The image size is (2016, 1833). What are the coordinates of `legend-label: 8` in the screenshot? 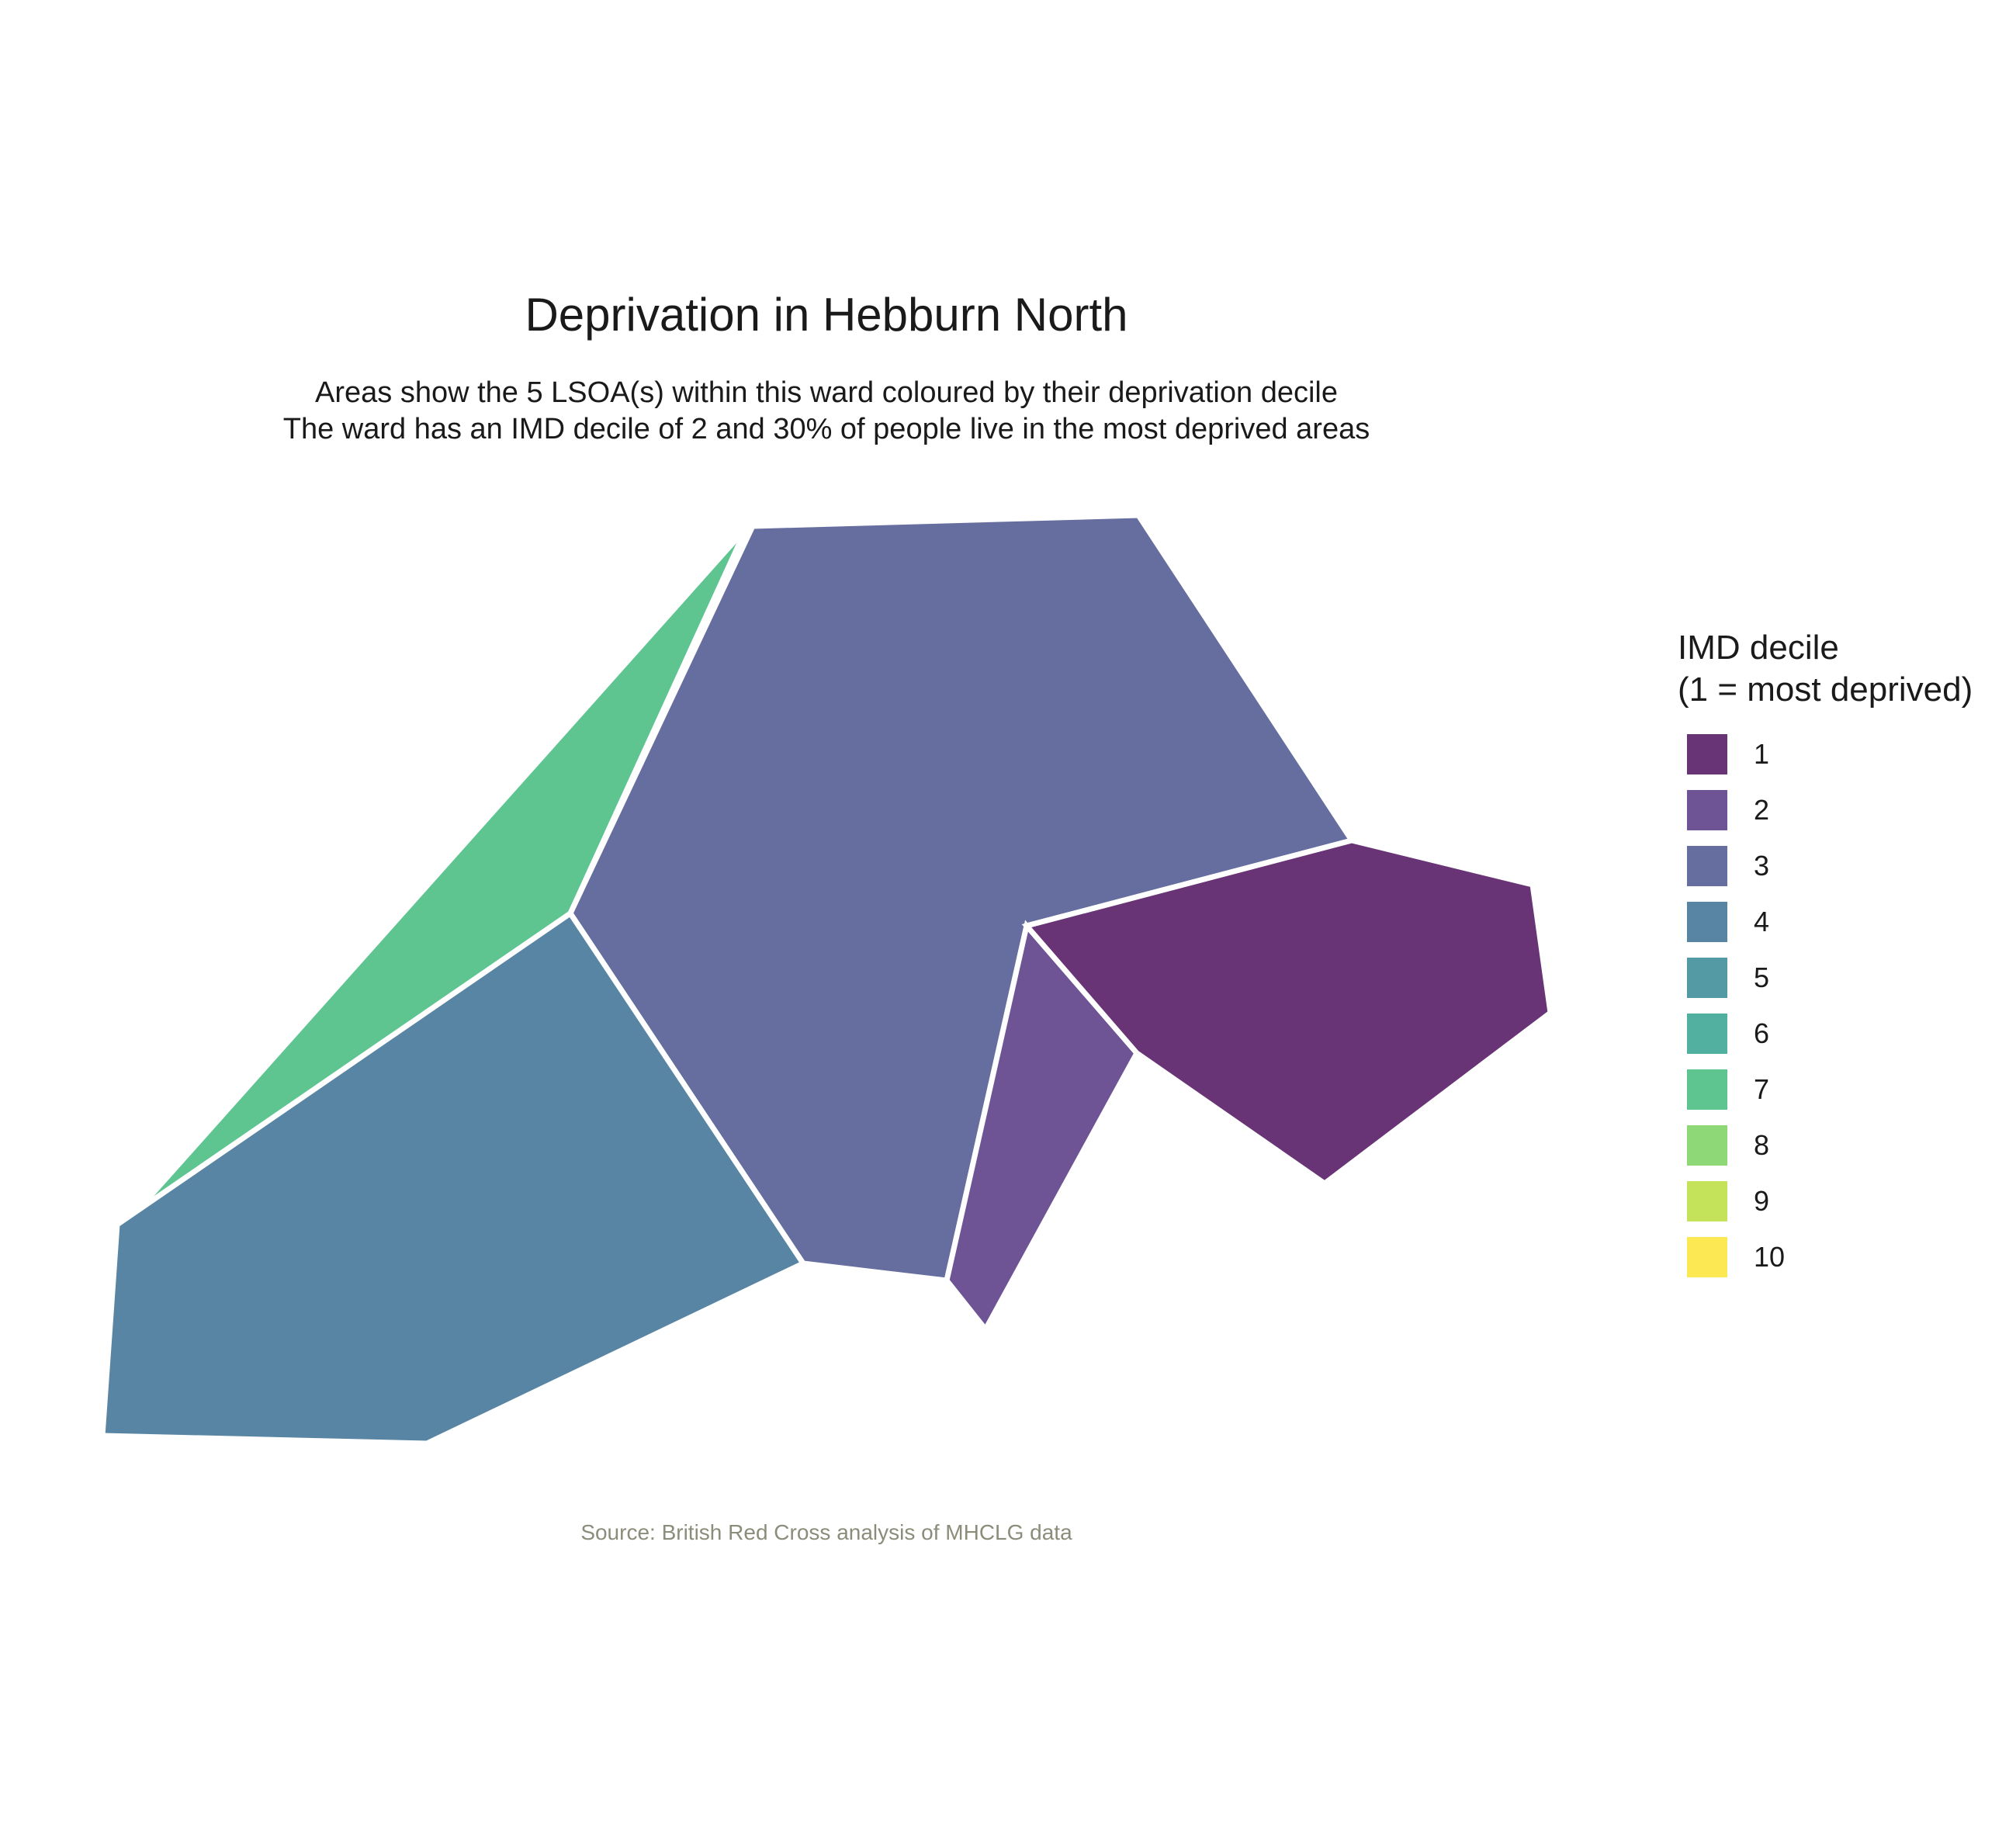 It's located at (1762, 1145).